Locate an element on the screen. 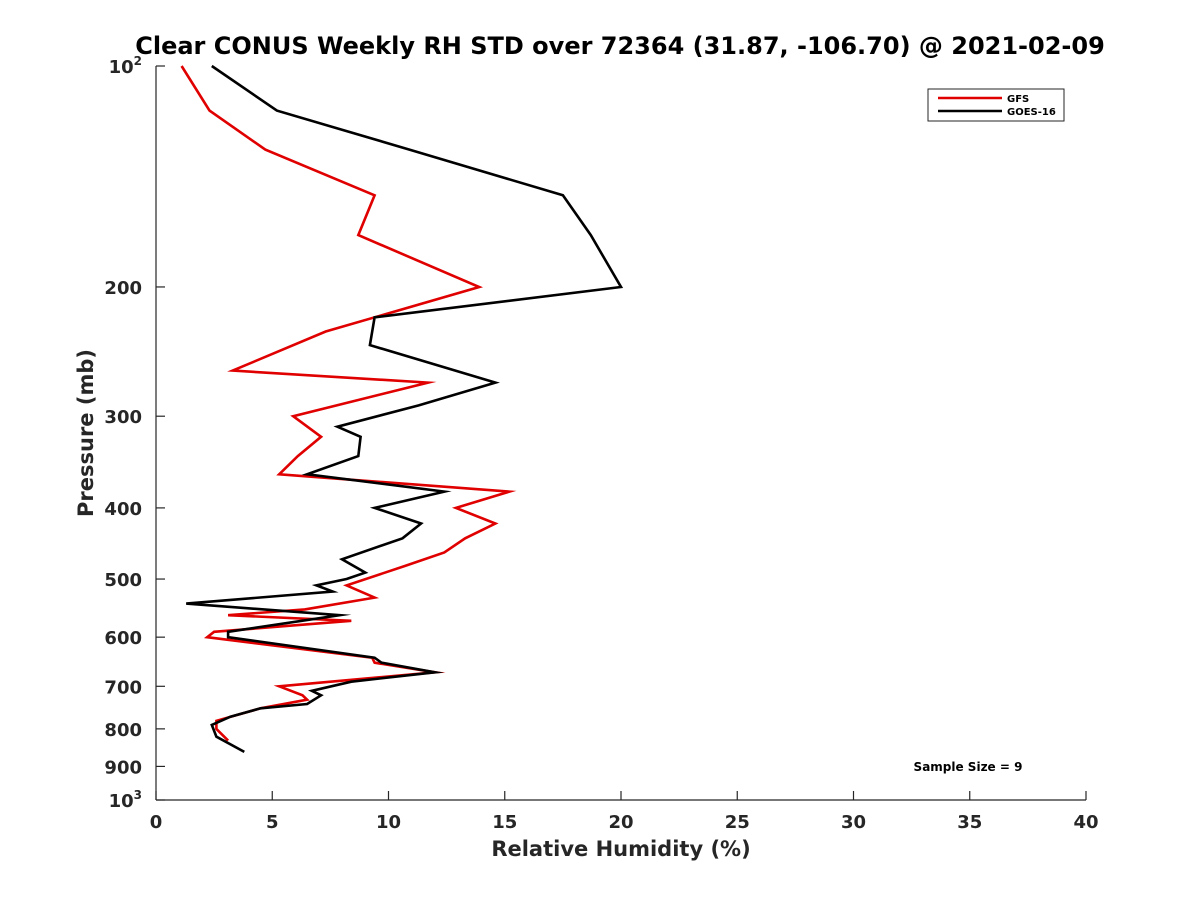  legend-label: GOES-16 is located at coordinates (1031, 112).